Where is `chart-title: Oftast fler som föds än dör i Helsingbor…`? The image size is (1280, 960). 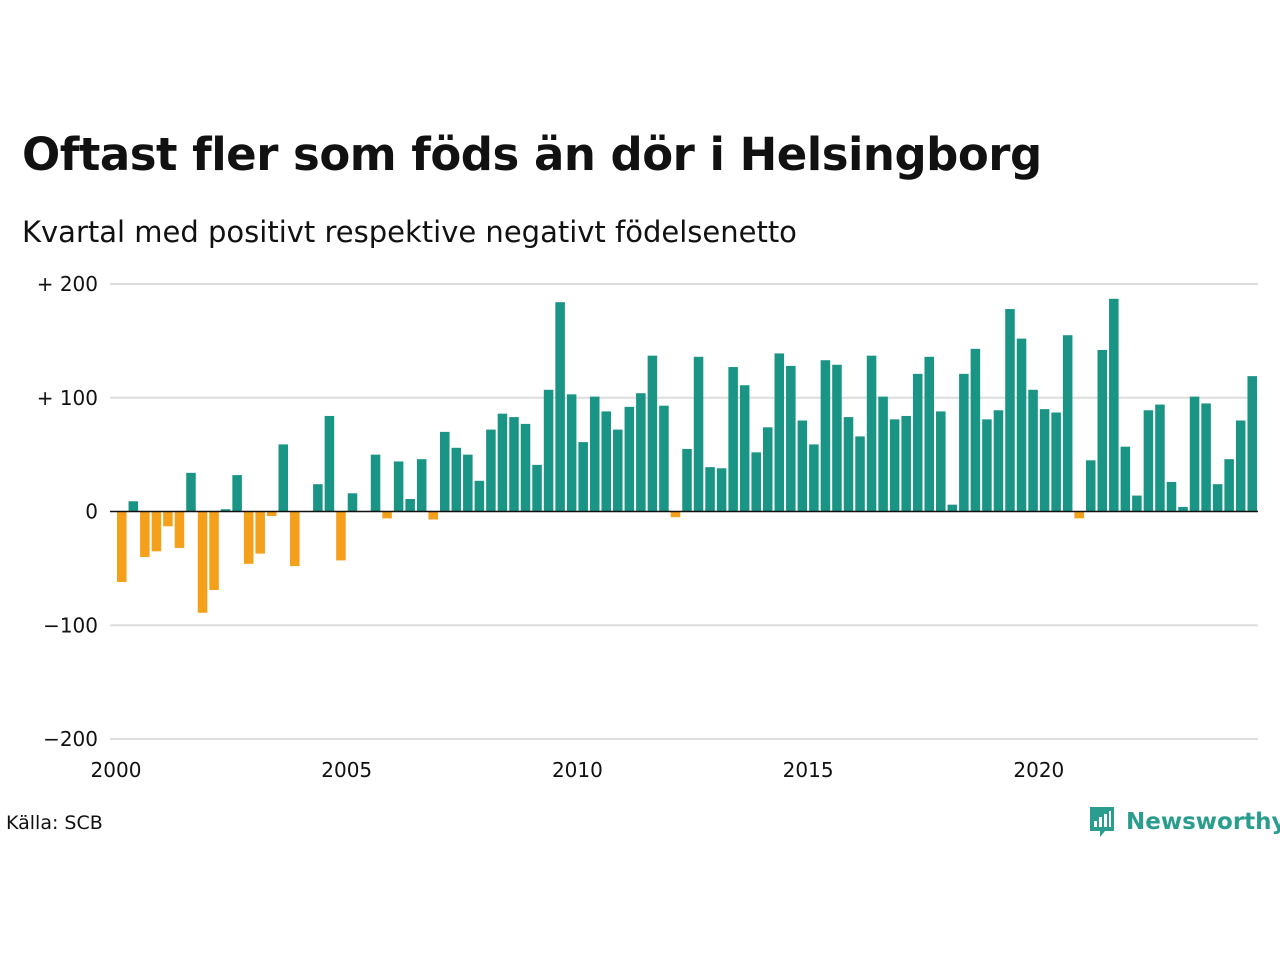
chart-title: Oftast fler som föds än dör i Helsingbor… is located at coordinates (532, 154).